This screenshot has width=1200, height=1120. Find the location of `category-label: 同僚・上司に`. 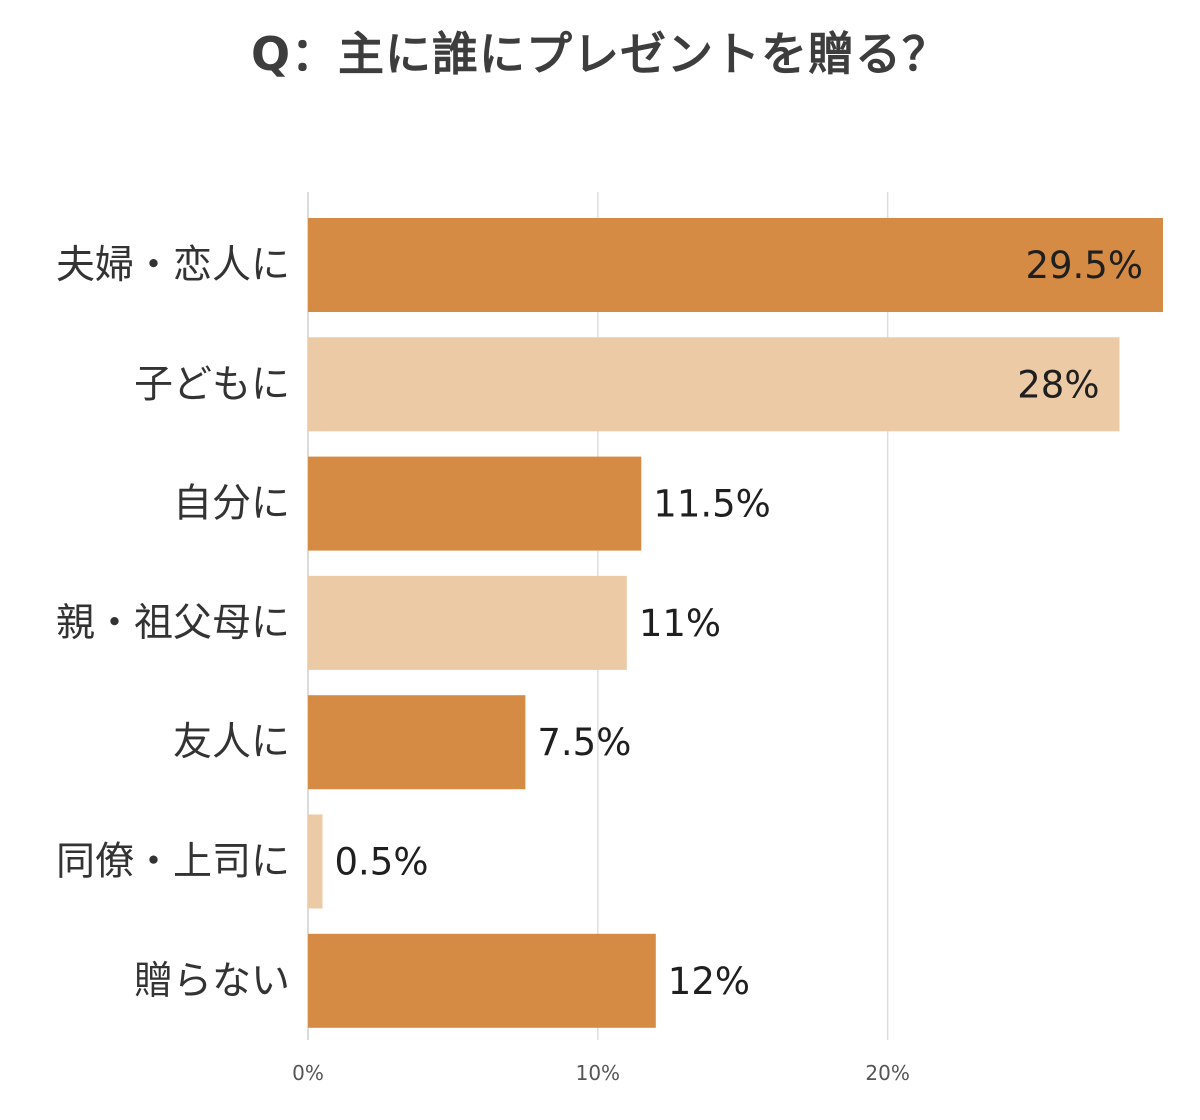

category-label: 同僚・上司に is located at coordinates (173, 862).